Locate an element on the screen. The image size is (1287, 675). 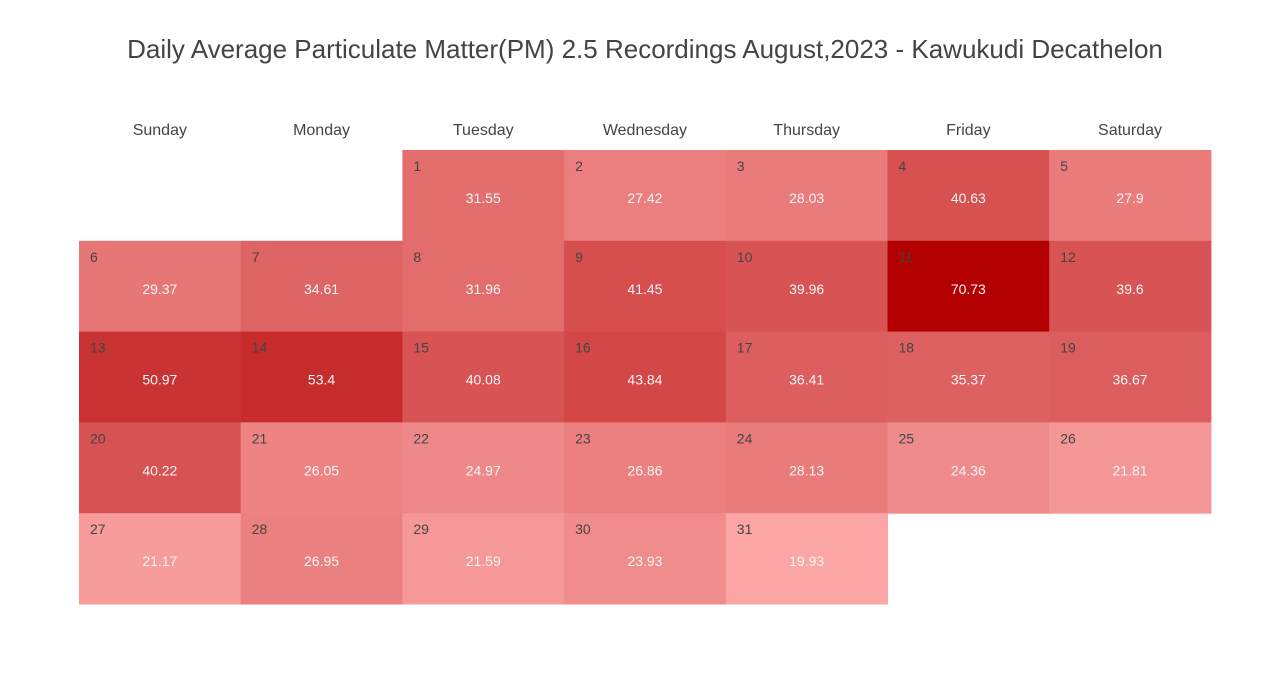
value-label: 39.6 is located at coordinates (1129, 289).